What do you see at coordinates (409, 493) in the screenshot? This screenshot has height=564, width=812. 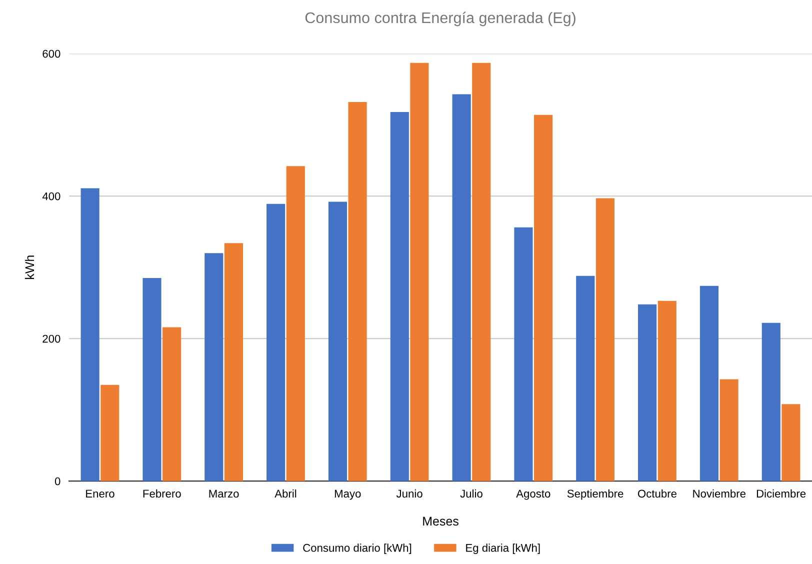 I see `x-tick-label: Junio` at bounding box center [409, 493].